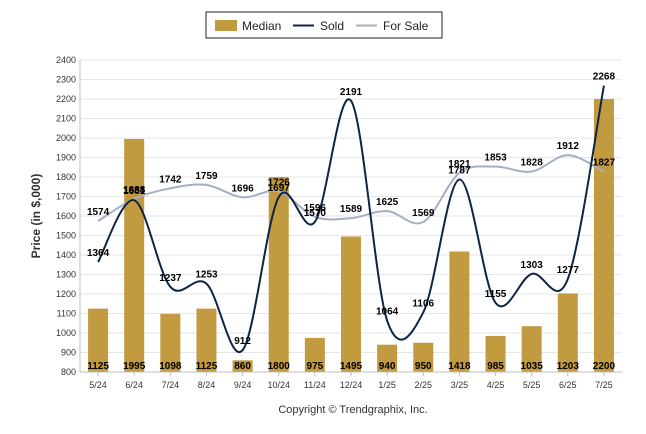  What do you see at coordinates (66, 255) in the screenshot?
I see `y-tick-label: 1400` at bounding box center [66, 255].